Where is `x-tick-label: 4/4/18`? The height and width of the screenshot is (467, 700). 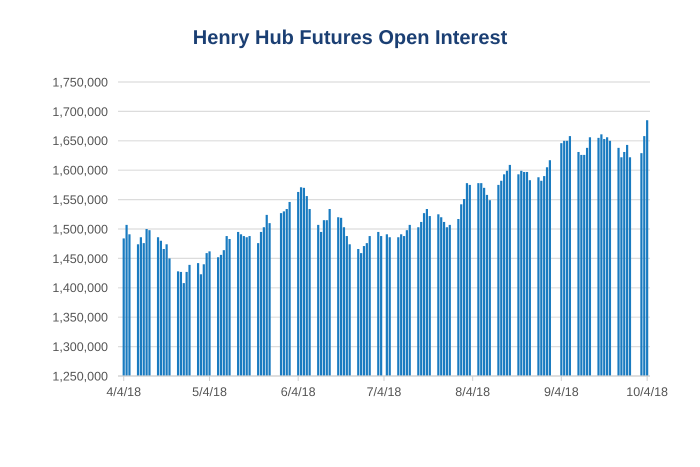
x-tick-label: 4/4/18 is located at coordinates (124, 392).